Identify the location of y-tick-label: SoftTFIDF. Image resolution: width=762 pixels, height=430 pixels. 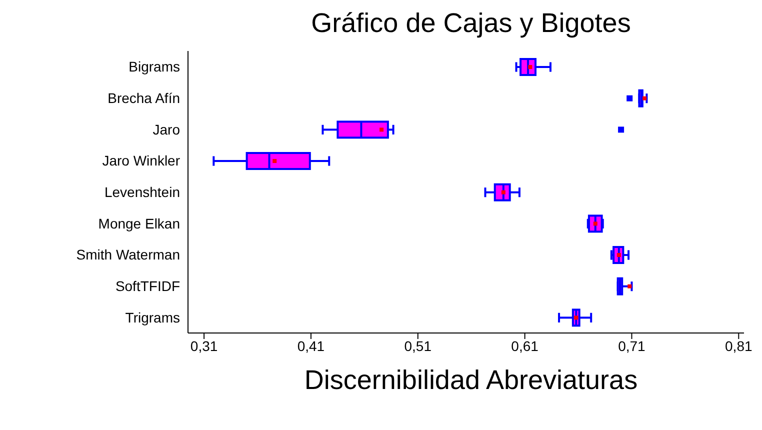
(147, 286).